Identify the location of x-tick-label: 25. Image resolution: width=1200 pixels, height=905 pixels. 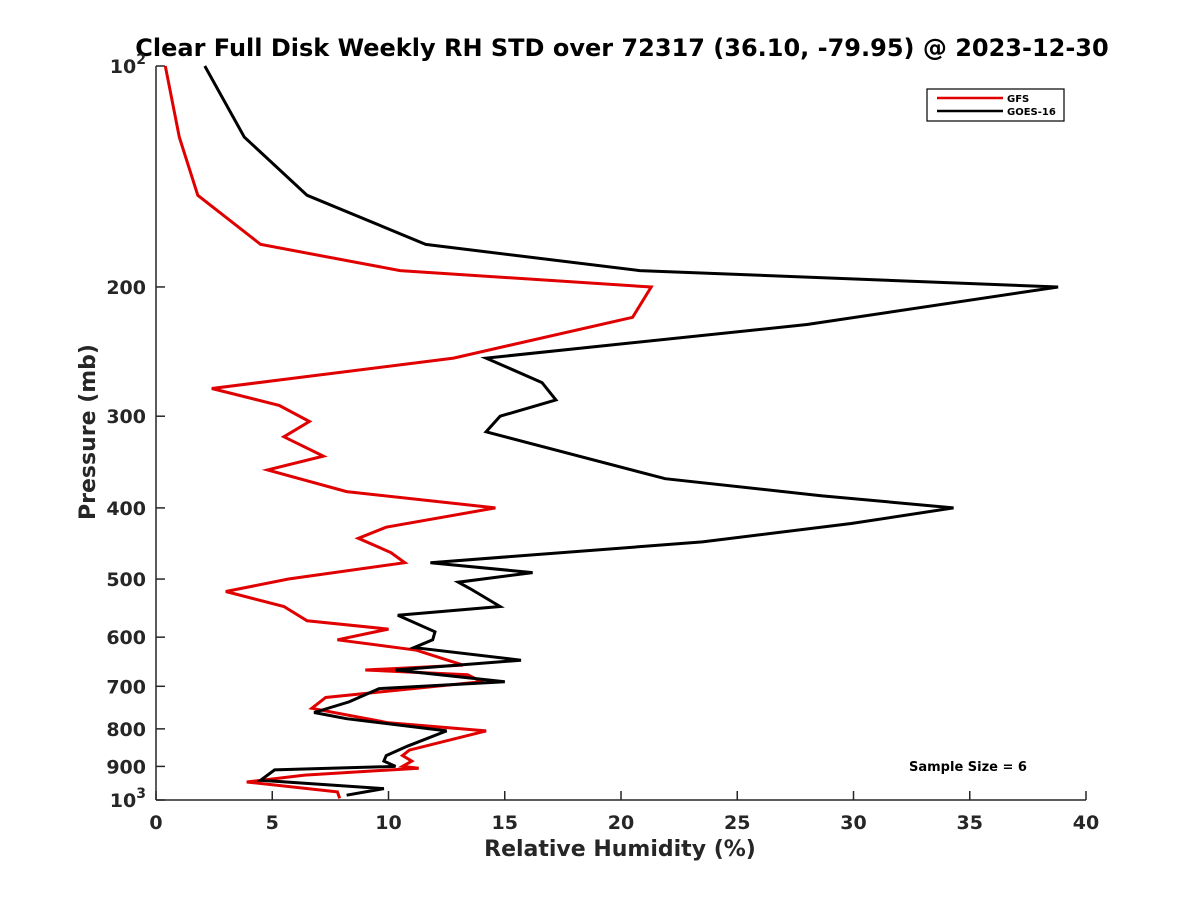
(737, 823).